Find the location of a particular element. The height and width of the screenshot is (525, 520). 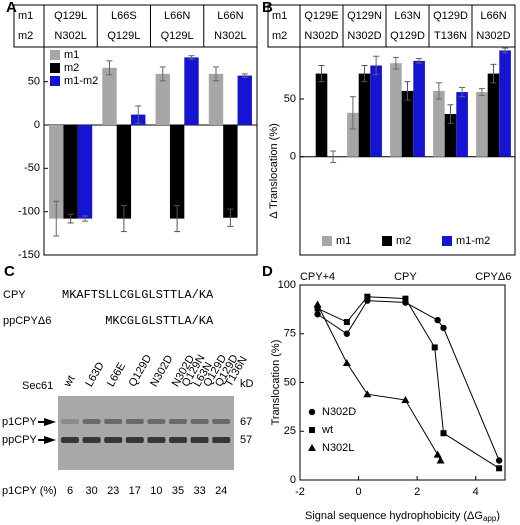

x-tick-label: -2 is located at coordinates (300, 492).